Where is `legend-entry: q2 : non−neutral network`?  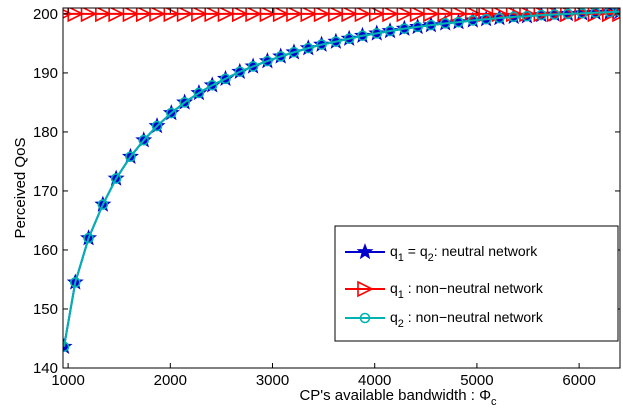 legend-entry: q2 : non−neutral network is located at coordinates (444, 319).